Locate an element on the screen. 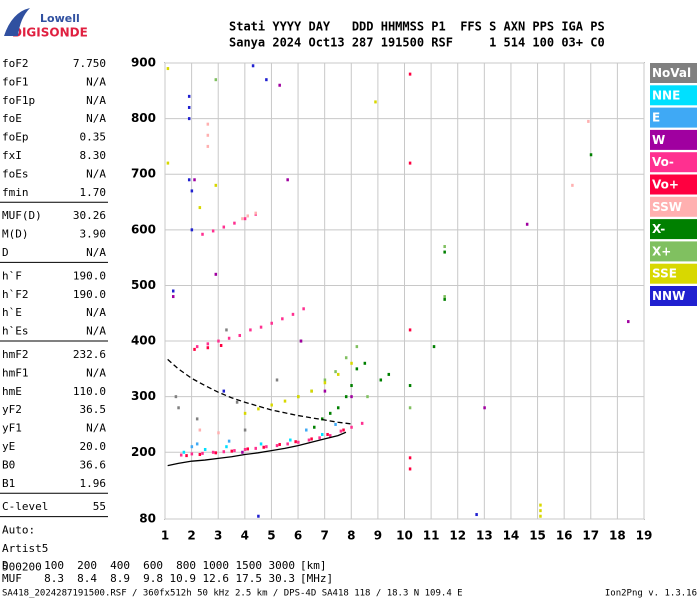  trace-line is located at coordinates (259, 391).